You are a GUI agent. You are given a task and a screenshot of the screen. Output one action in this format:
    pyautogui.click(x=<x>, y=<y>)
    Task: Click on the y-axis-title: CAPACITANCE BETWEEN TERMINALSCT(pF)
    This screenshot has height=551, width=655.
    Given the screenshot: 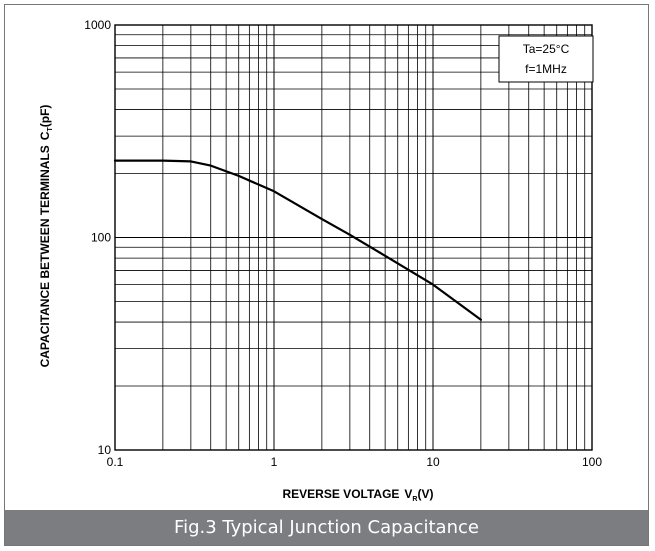 What is the action you would take?
    pyautogui.click(x=46, y=236)
    